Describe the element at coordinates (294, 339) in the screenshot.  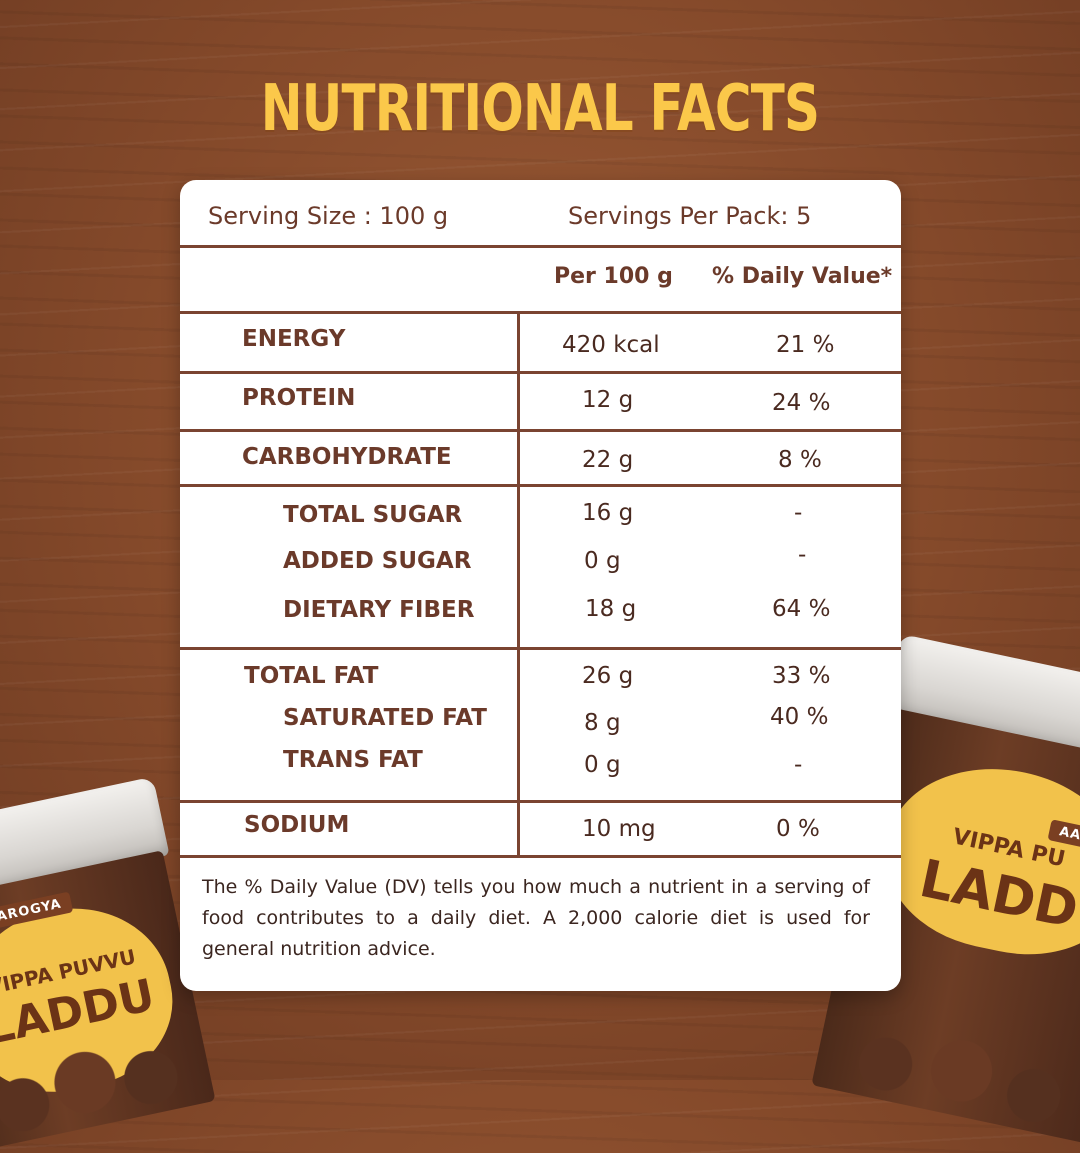
I see `nutrient-label: ENERGY` at that location.